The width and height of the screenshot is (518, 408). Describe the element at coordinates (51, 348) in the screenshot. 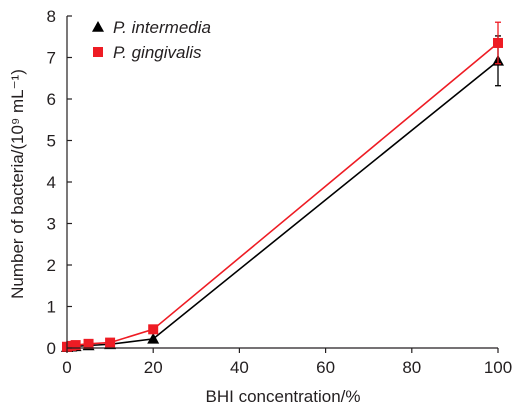

I see `y-tick-label: 0` at that location.